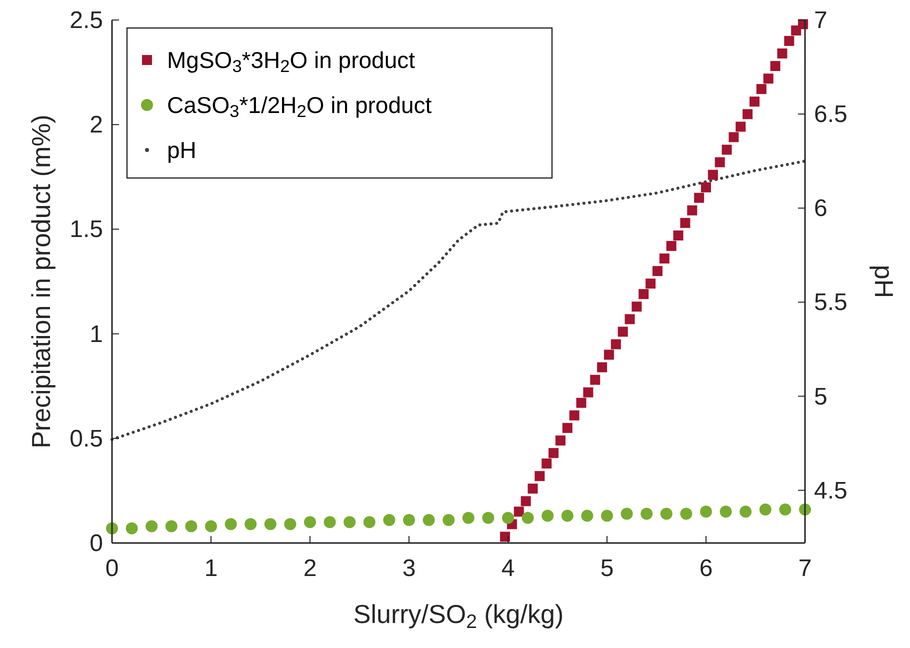  I want to click on y-tick-label: 0, so click(96, 543).